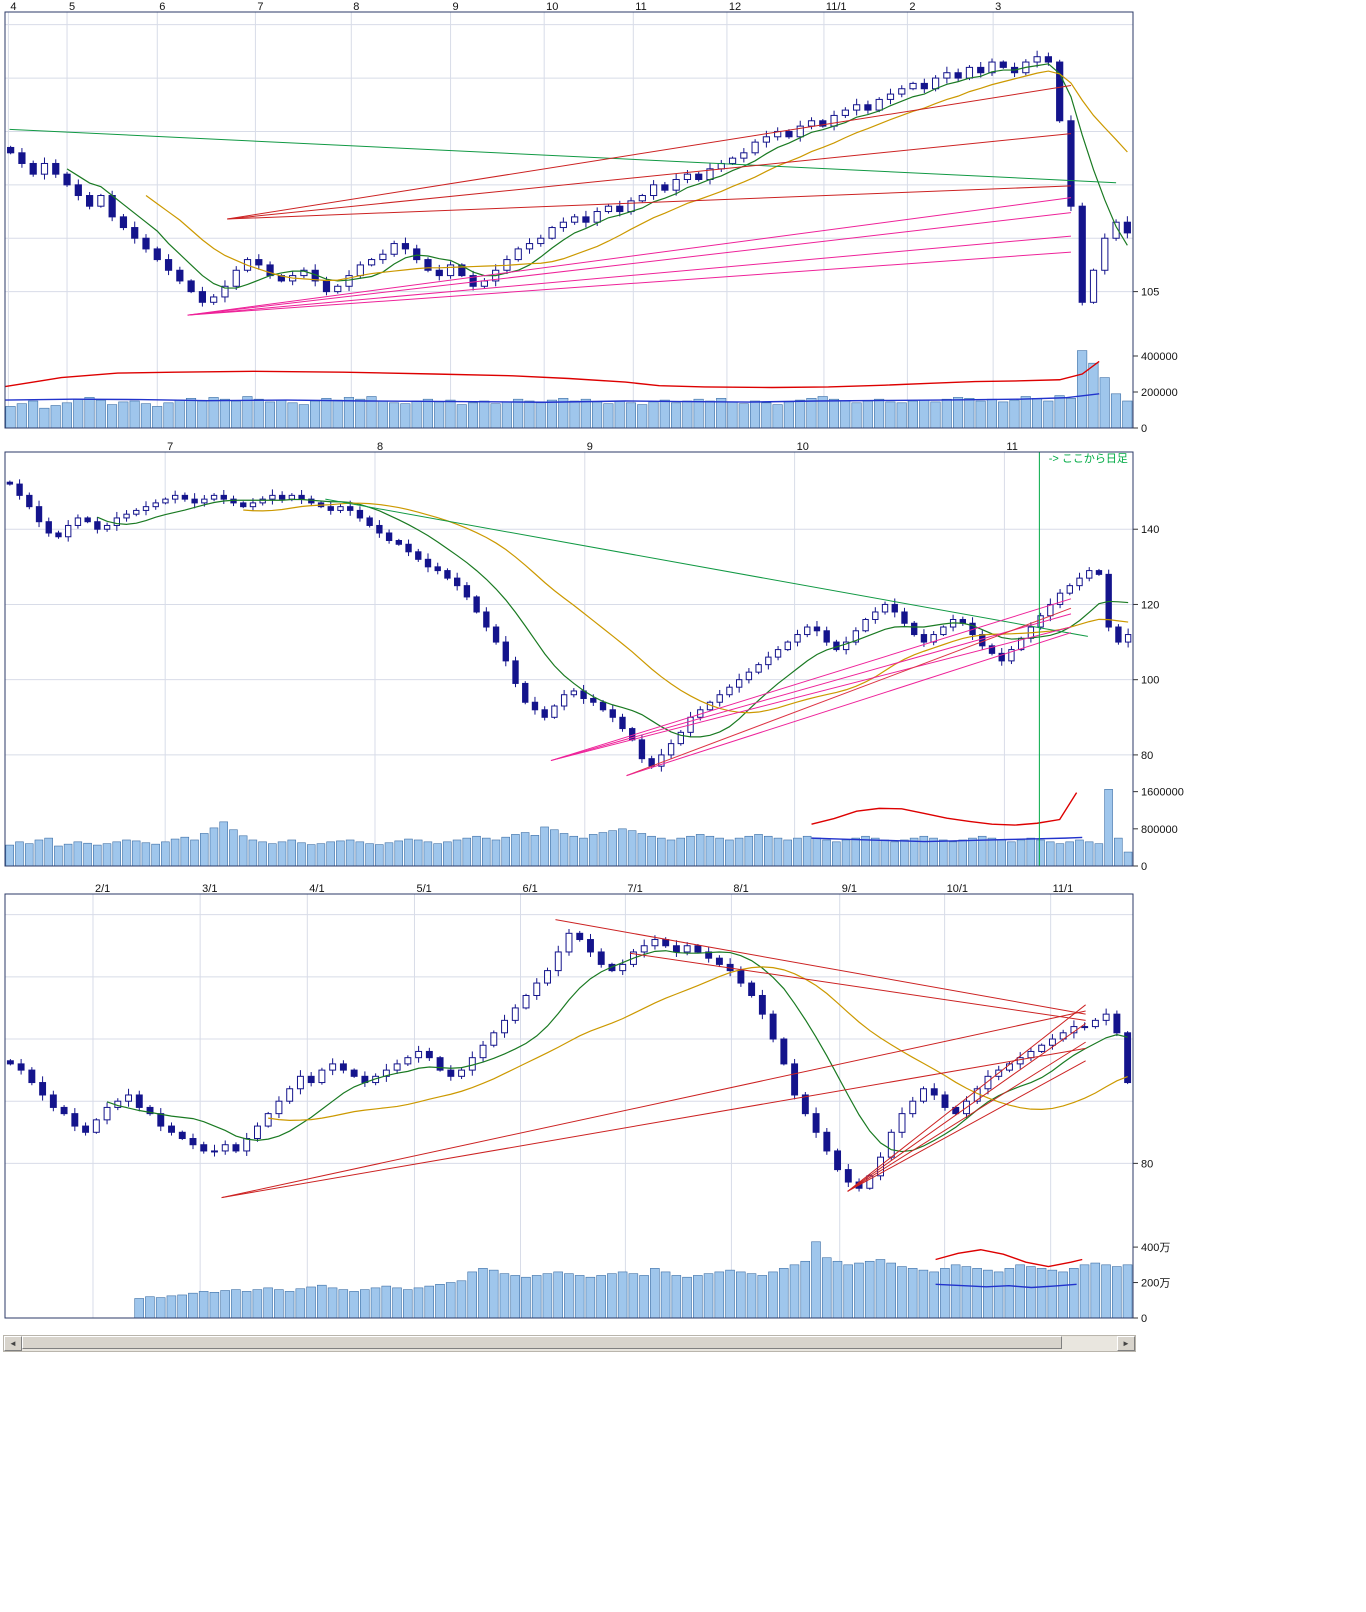 This screenshot has width=1366, height=1612. Describe the element at coordinates (849, 889) in the screenshot. I see `x-axis-label: 9/1` at that location.